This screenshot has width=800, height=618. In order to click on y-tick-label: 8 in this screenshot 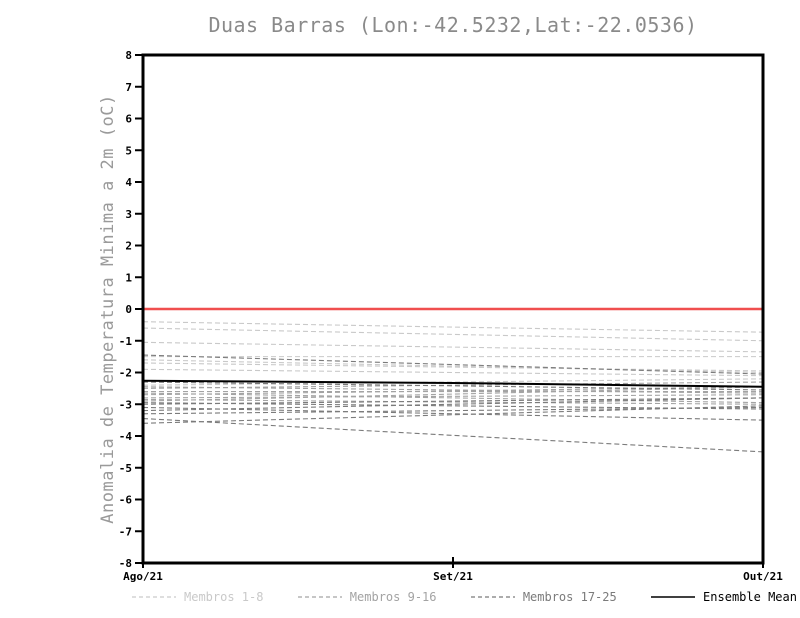, I will do `click(128, 55)`.